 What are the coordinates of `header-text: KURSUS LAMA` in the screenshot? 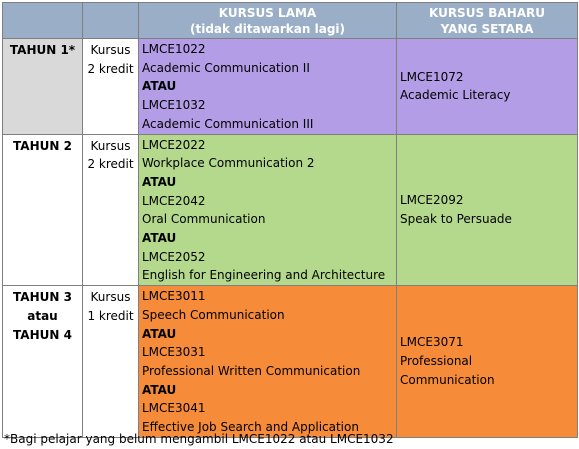 It's located at (267, 13).